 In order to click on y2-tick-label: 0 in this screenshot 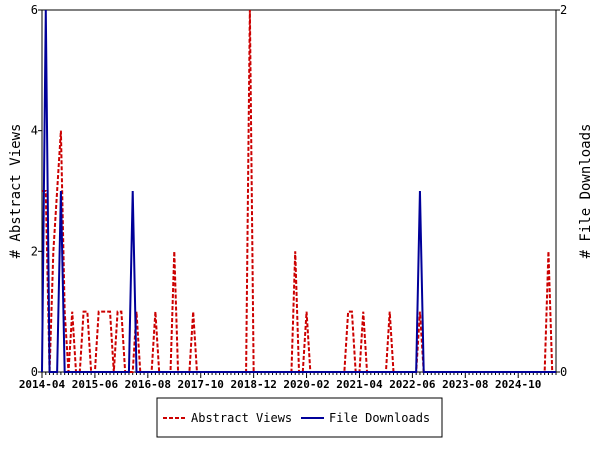, I will do `click(563, 372)`.